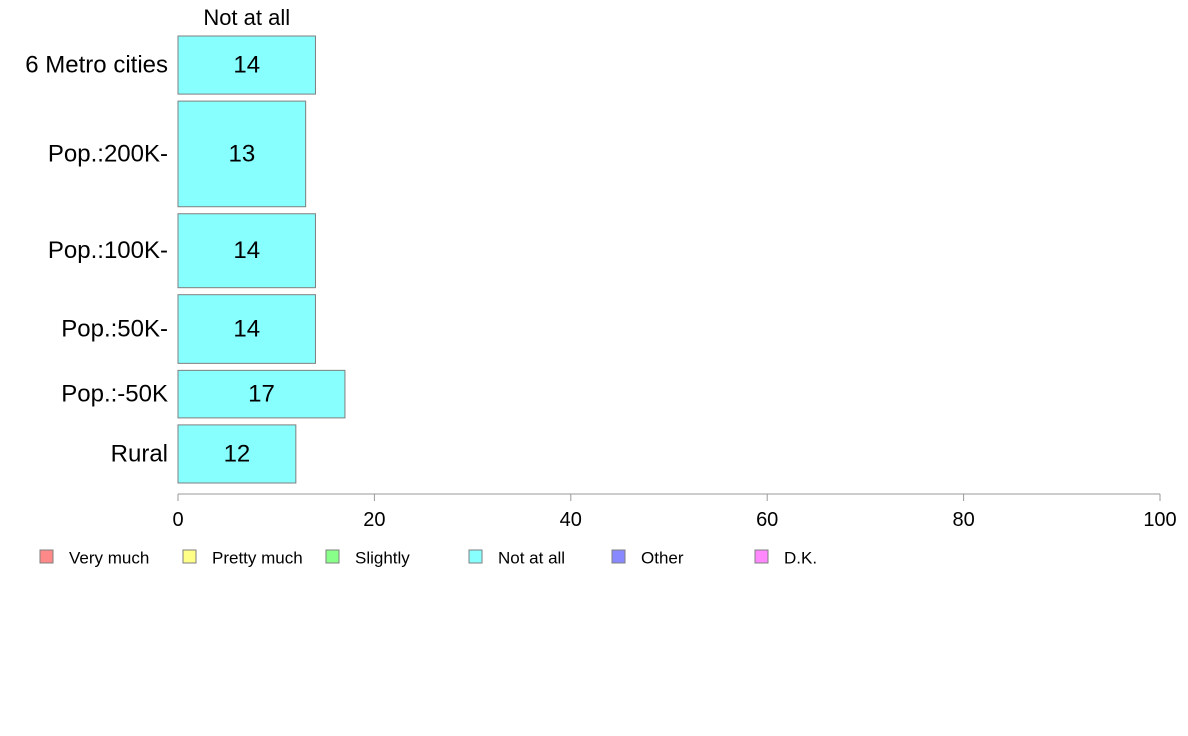  I want to click on column-title: Not at all, so click(246, 17).